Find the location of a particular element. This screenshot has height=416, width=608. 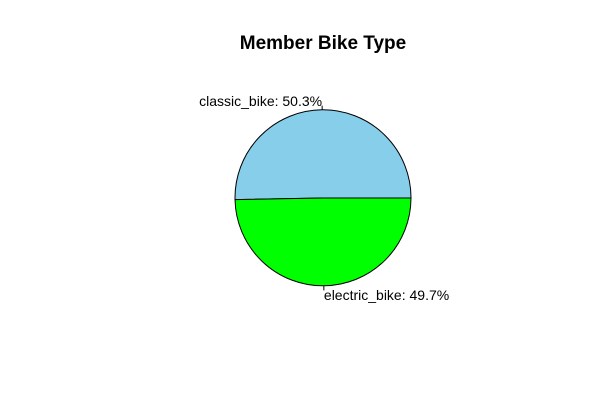

pie-slices is located at coordinates (323, 198).